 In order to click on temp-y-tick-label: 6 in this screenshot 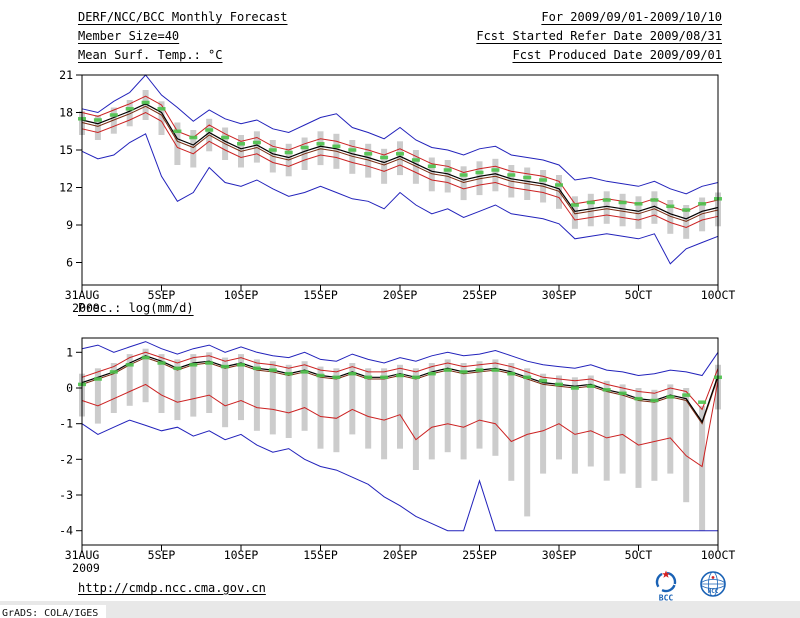, I will do `click(69, 263)`.